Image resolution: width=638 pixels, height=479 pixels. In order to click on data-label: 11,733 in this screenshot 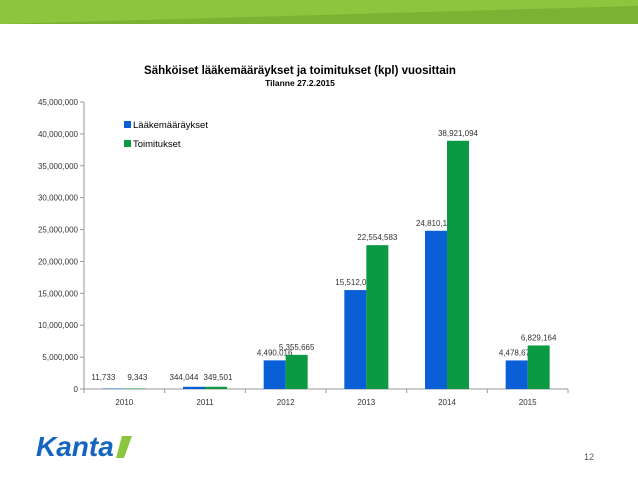, I will do `click(103, 377)`.